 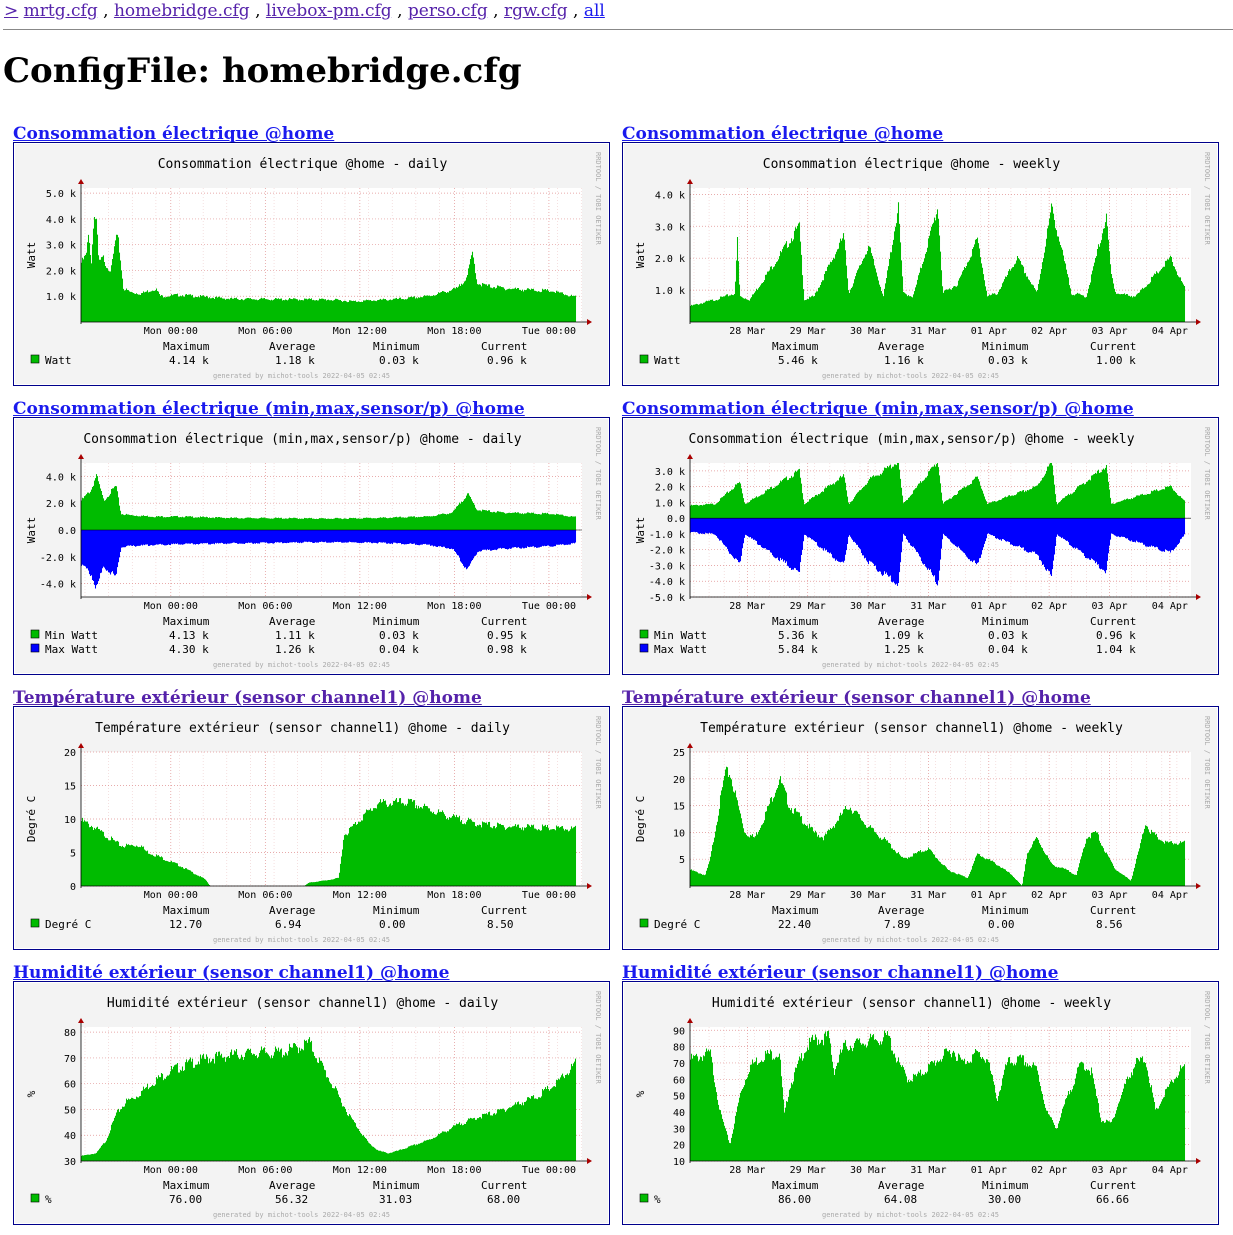 I want to click on legend-label: Max Watt, so click(x=71, y=649).